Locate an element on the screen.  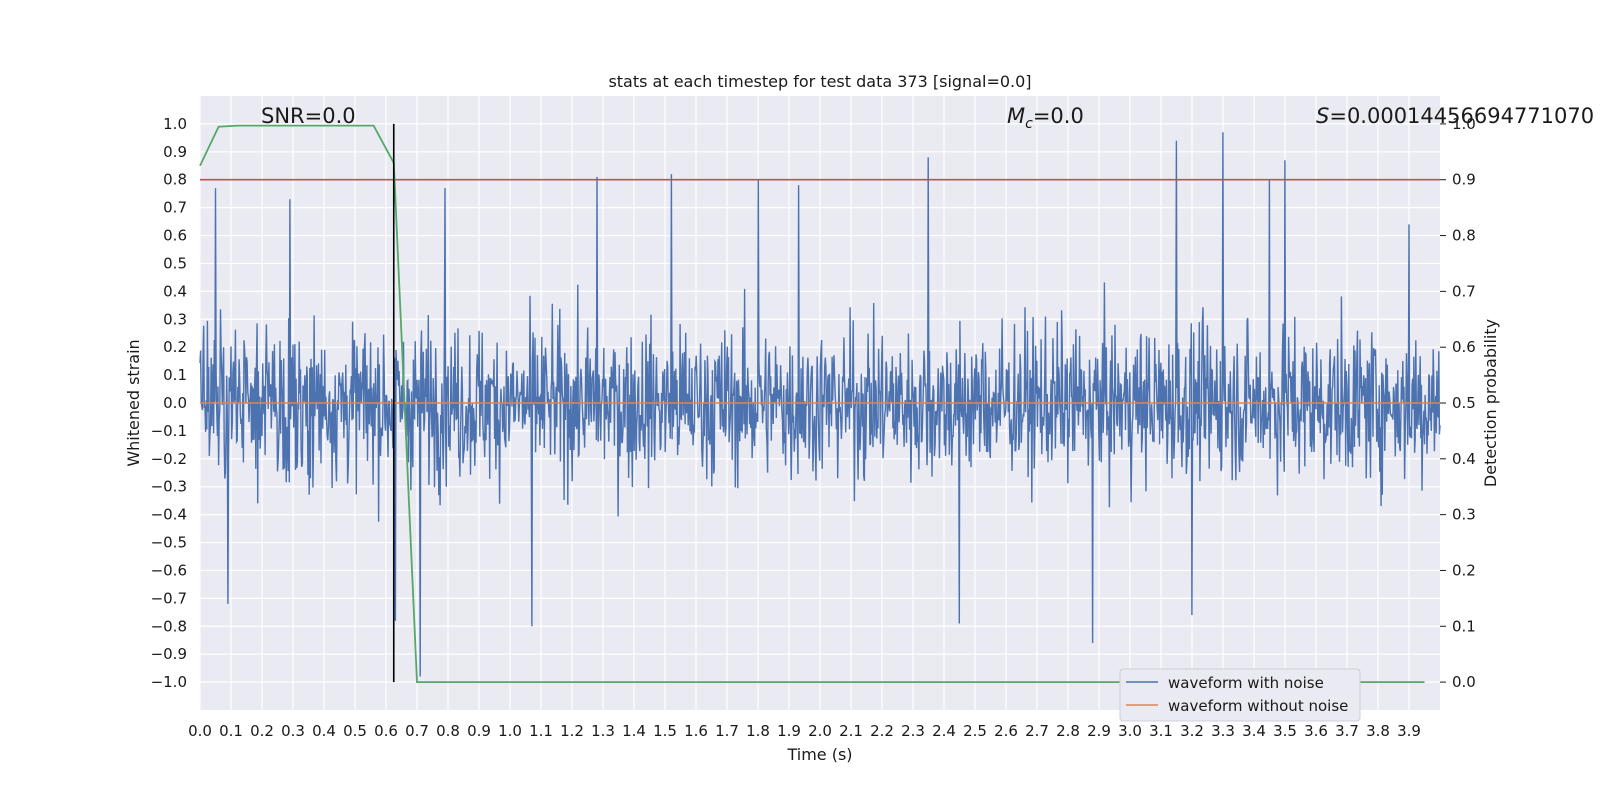
y-right-tick-label: 0.8 is located at coordinates (1464, 236).